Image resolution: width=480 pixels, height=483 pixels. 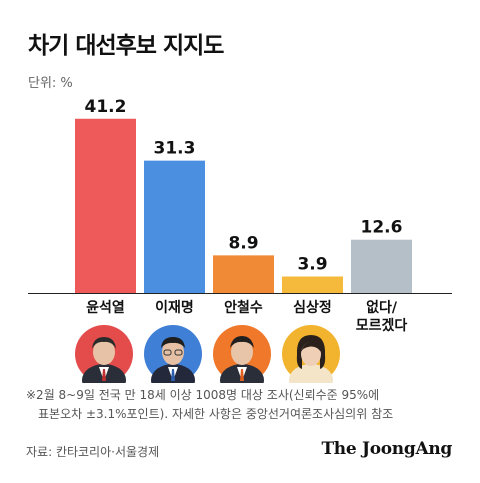 What do you see at coordinates (104, 354) in the screenshot?
I see `candidate-photo-yoon` at bounding box center [104, 354].